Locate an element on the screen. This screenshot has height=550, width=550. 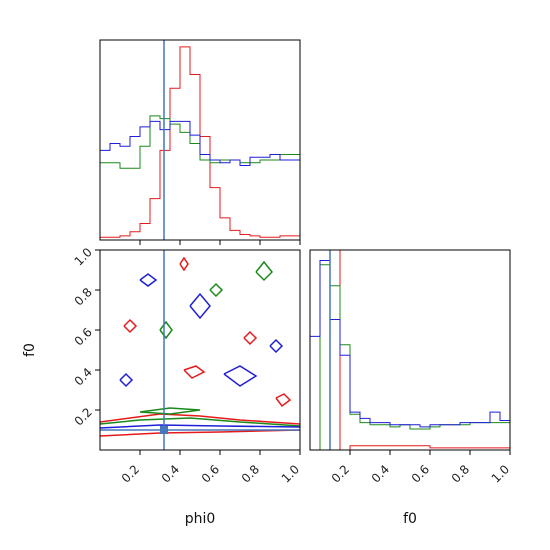
y-tick-label-0.2: 0.2 is located at coordinates (83, 416).